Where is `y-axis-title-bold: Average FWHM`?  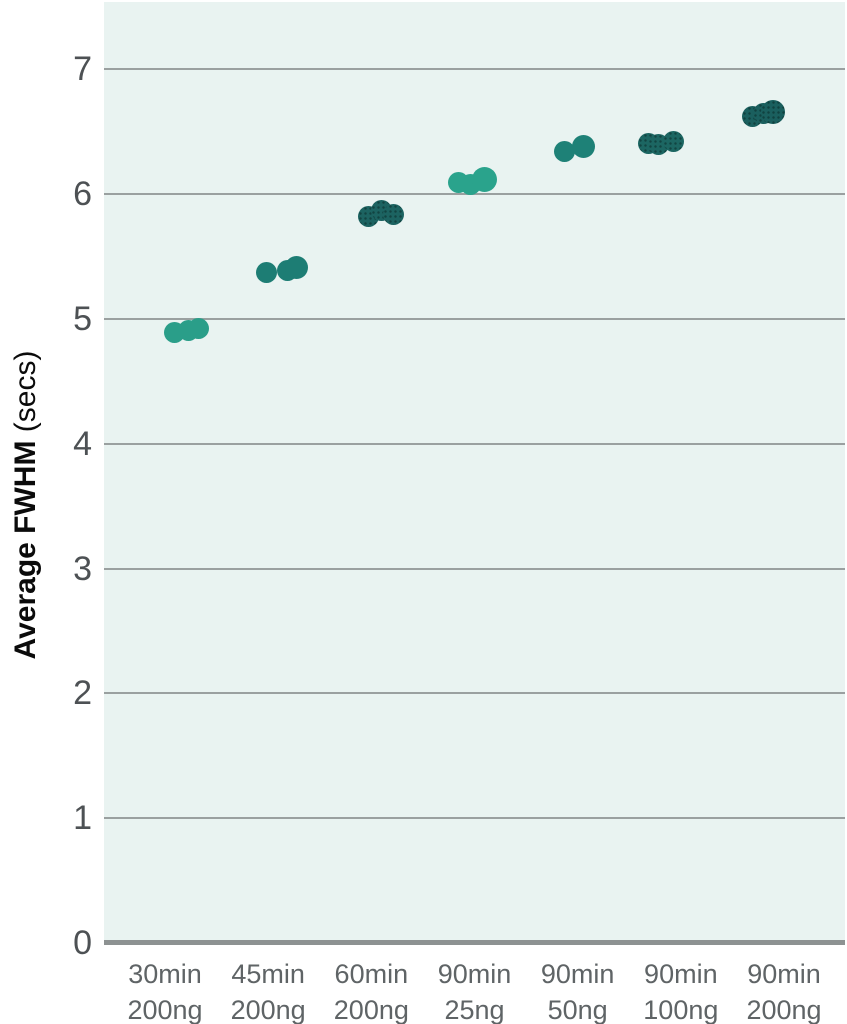 y-axis-title-bold: Average FWHM is located at coordinates (25, 550).